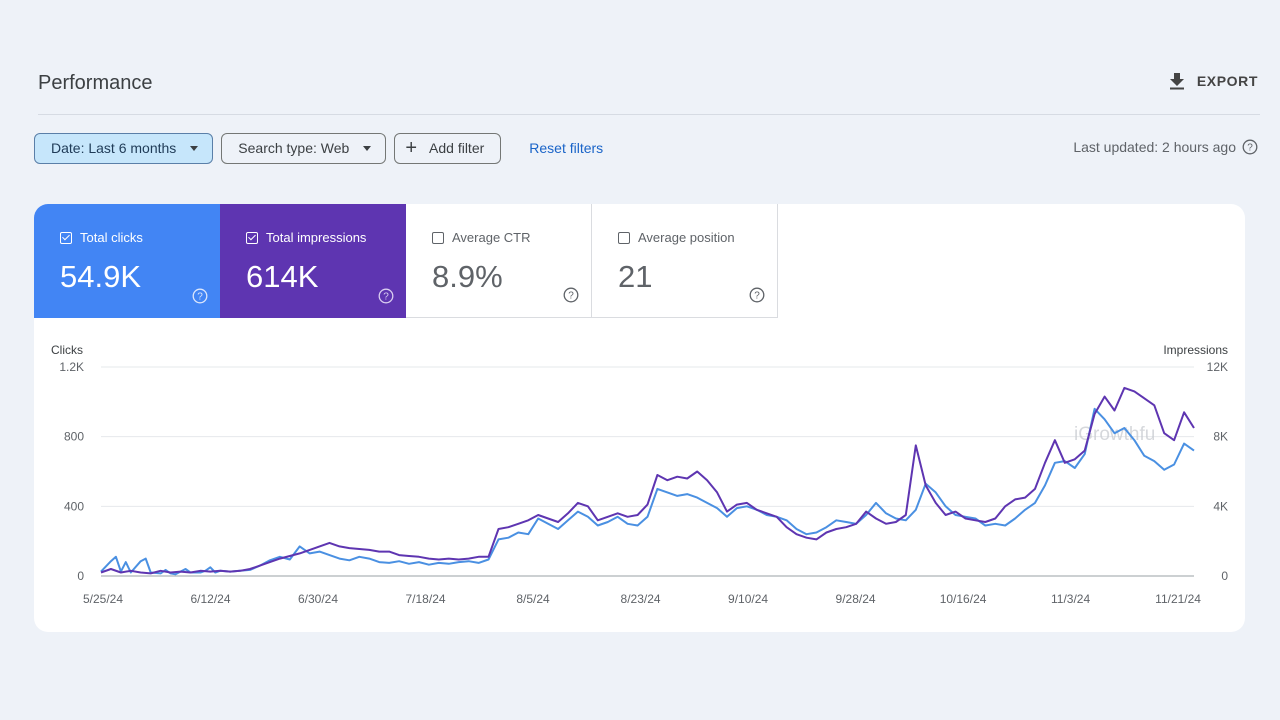 Image resolution: width=1280 pixels, height=720 pixels. I want to click on search-type-label: Search type: Web, so click(294, 148).